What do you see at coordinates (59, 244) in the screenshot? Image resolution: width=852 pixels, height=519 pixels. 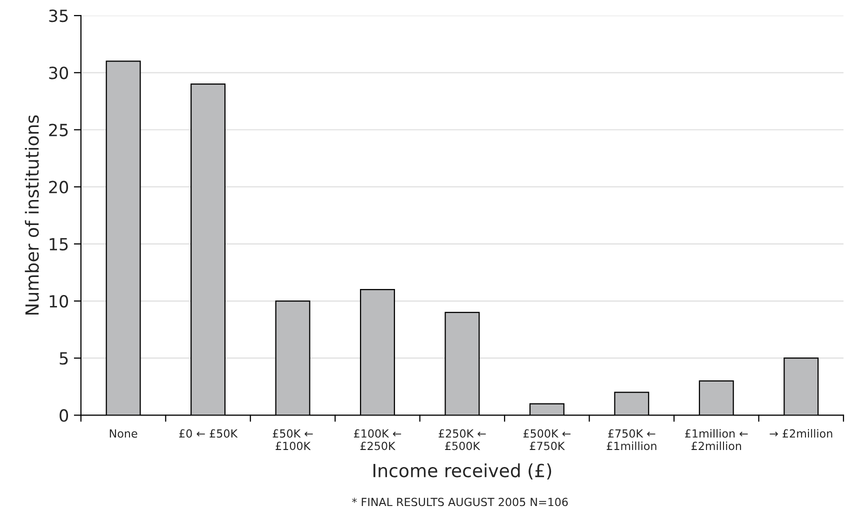 I see `y-tick-label: 15` at bounding box center [59, 244].